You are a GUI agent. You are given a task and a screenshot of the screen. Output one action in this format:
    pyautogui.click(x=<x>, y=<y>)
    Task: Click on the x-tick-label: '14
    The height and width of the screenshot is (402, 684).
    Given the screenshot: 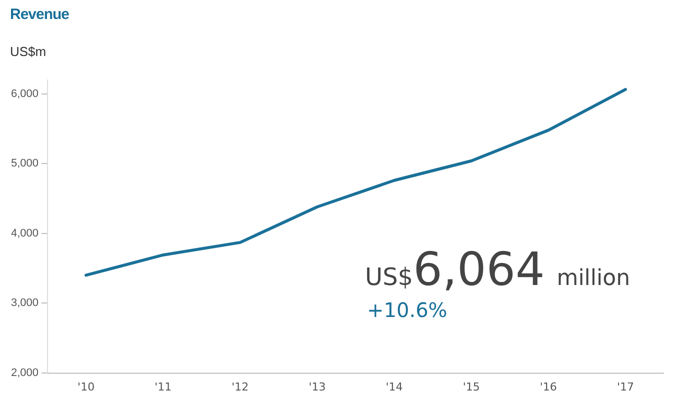 What is the action you would take?
    pyautogui.click(x=394, y=387)
    